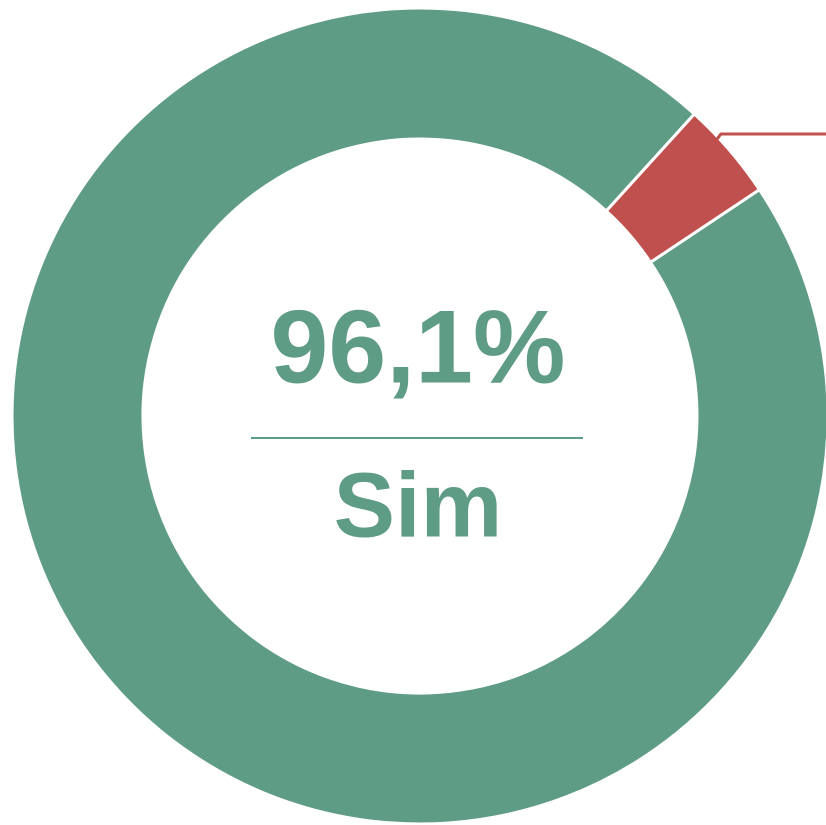 This screenshot has height=825, width=826. I want to click on slice, so click(683, 188).